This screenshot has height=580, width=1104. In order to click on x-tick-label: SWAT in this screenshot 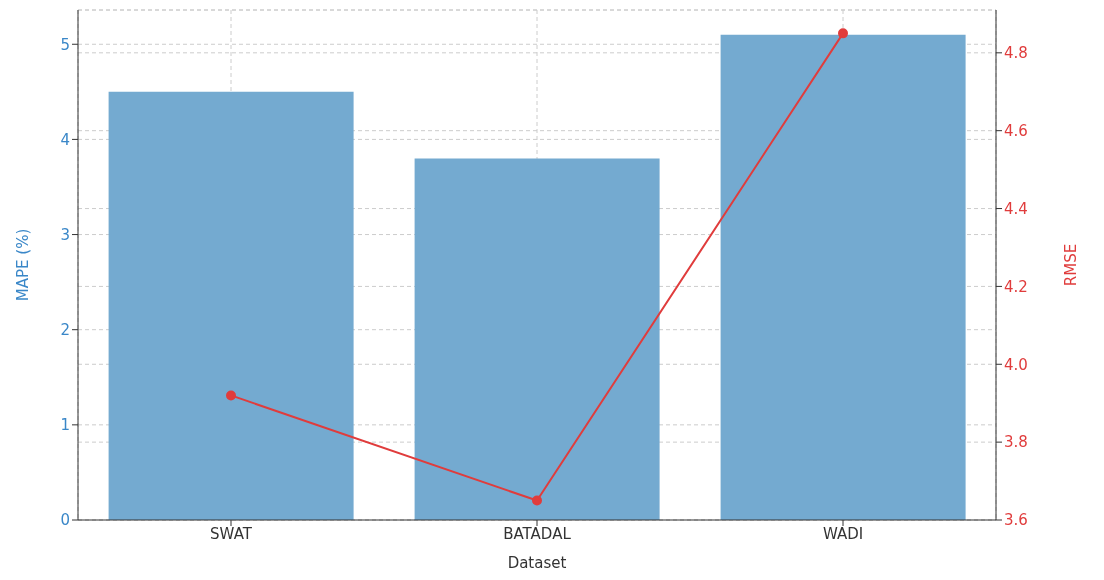, I will do `click(231, 533)`.